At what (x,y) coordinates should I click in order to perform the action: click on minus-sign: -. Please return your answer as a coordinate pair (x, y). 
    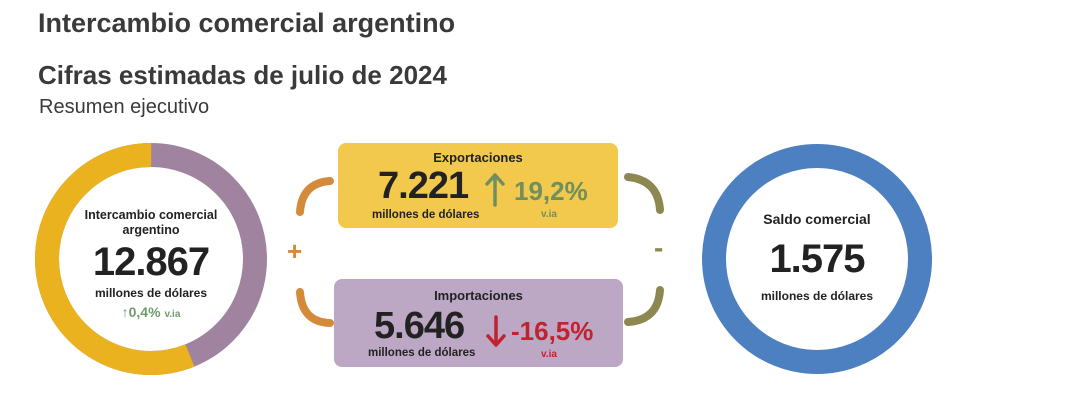
    Looking at the image, I should click on (659, 247).